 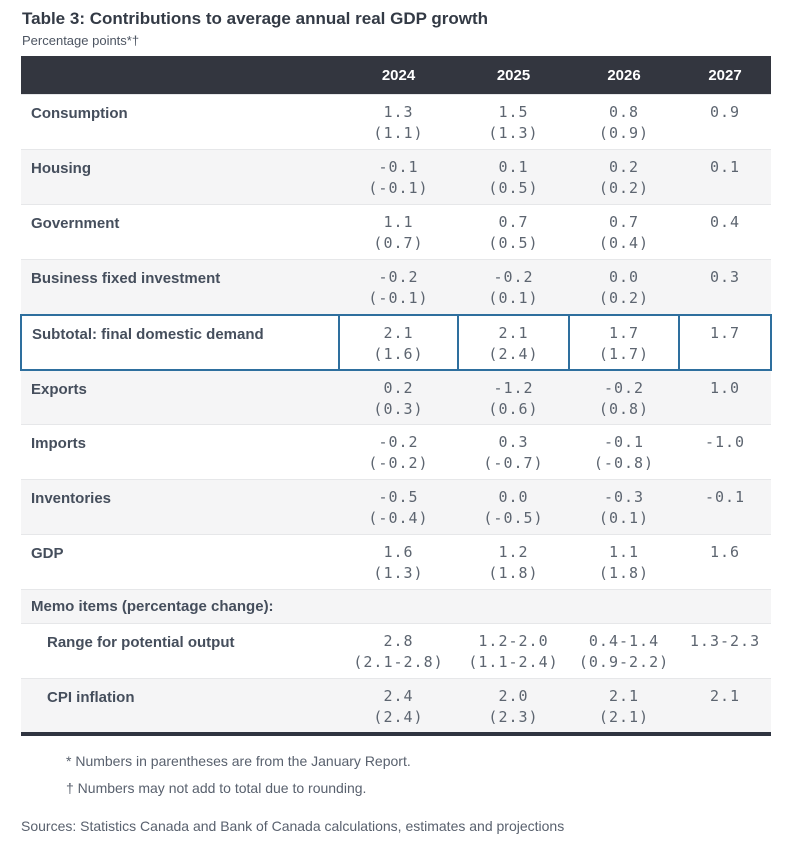 I want to click on table-row: Imports -0.2 (-0.2) 0.3 (-0.7) -0.1 (-0.8) -1.0, so click(x=396, y=452).